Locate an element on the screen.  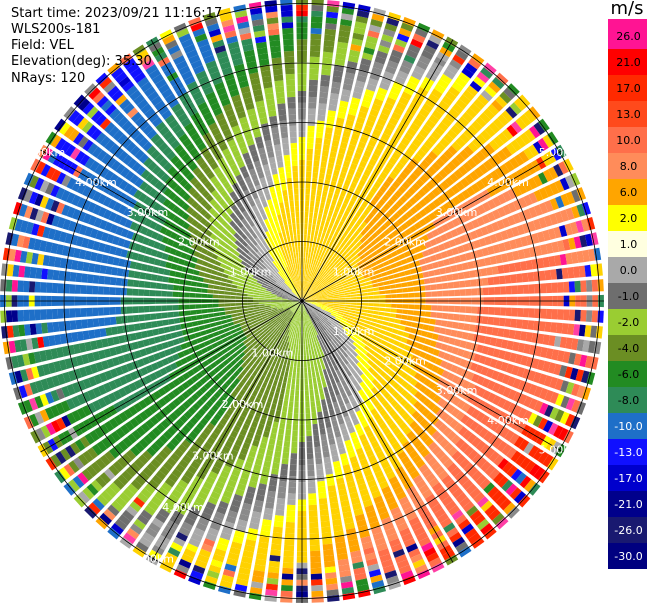
colorbar-tick-label: -2.0 is located at coordinates (628, 322).